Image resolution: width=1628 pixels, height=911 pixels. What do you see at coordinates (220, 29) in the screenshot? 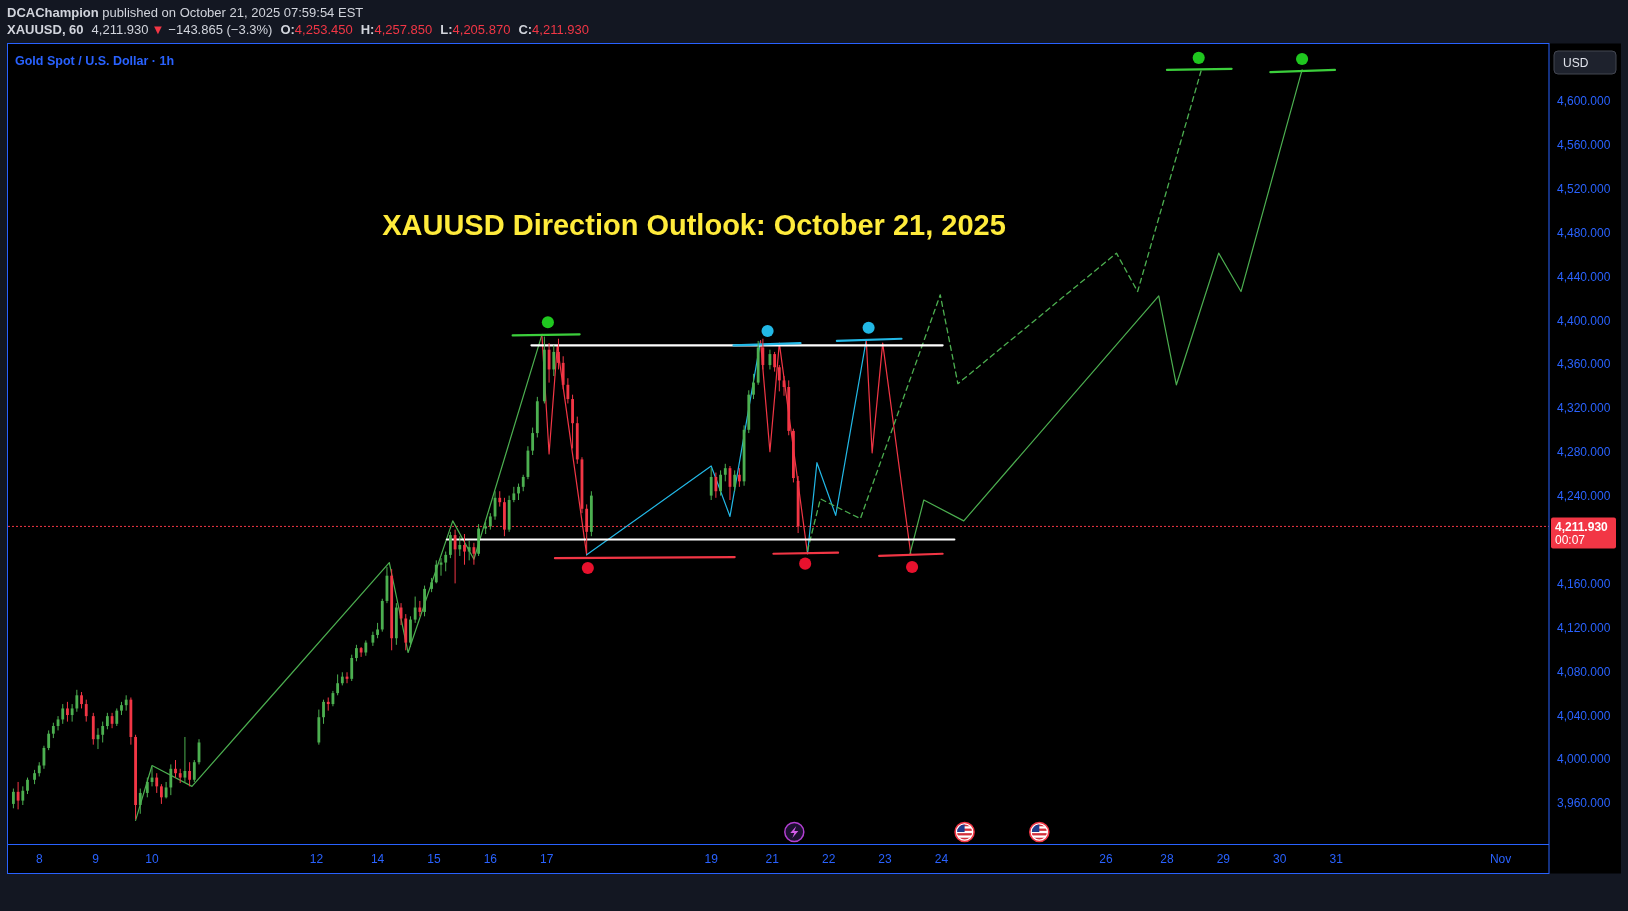
I see `text: −143.865 (−3.3%)` at bounding box center [220, 29].